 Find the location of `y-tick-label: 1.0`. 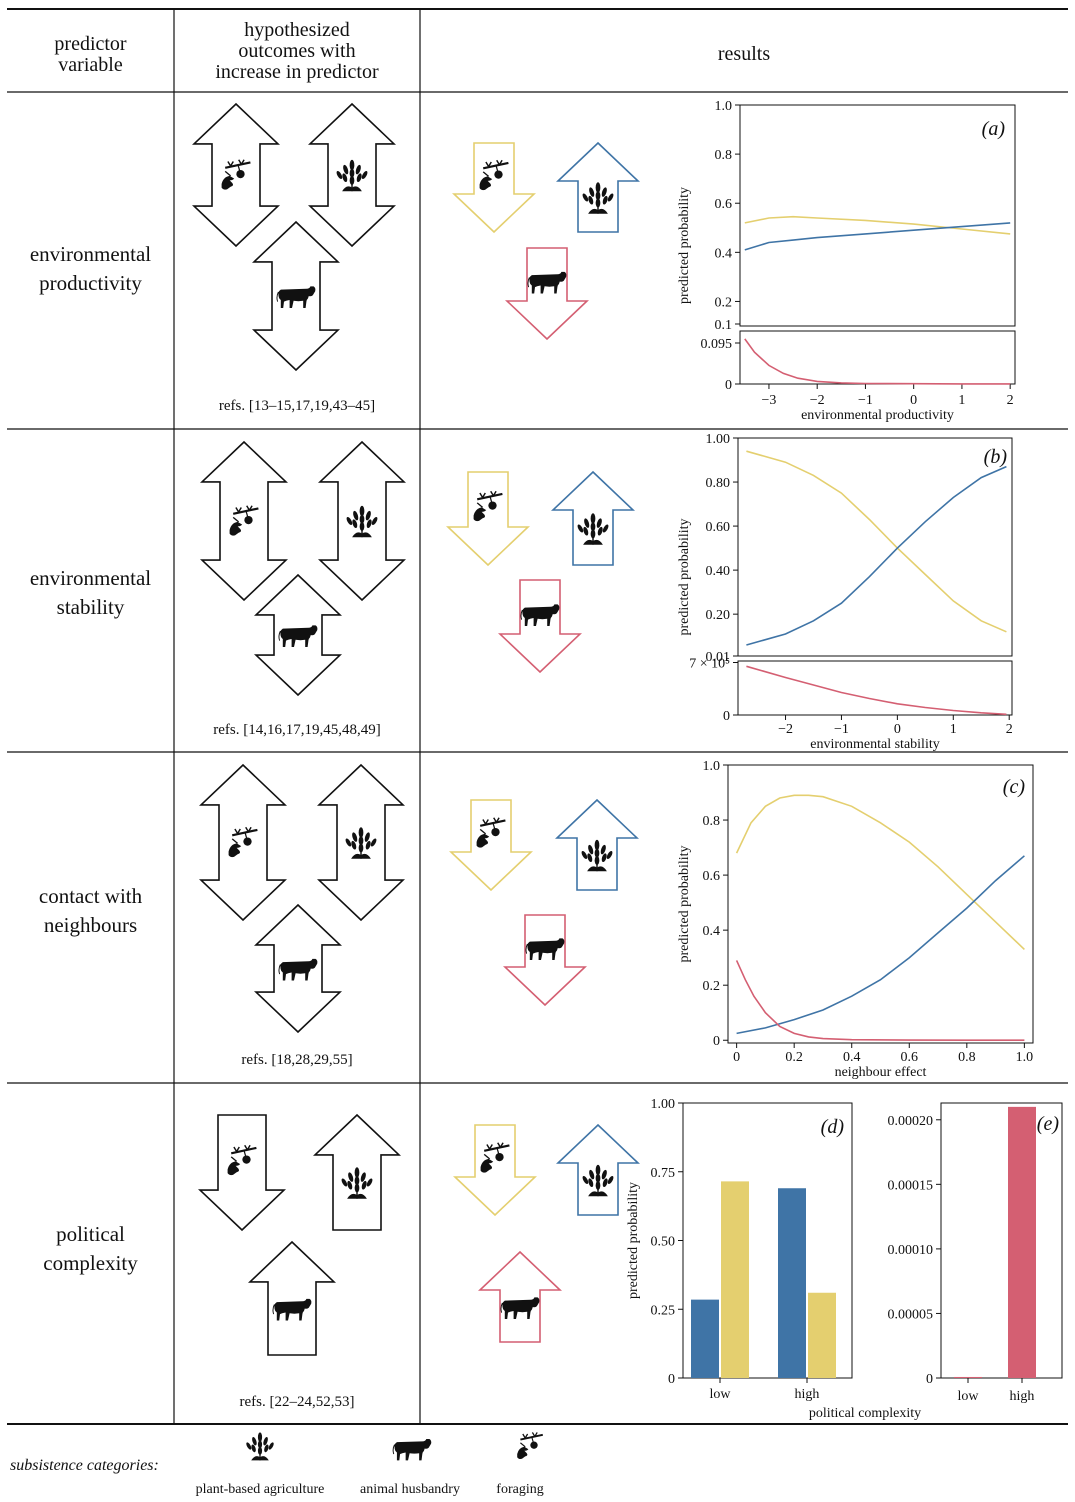

y-tick-label: 1.0 is located at coordinates (712, 766).